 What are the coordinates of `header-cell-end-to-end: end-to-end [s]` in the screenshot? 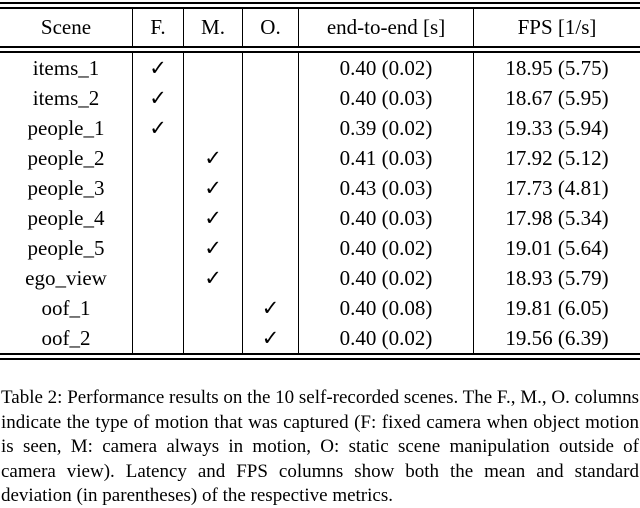 It's located at (385, 27).